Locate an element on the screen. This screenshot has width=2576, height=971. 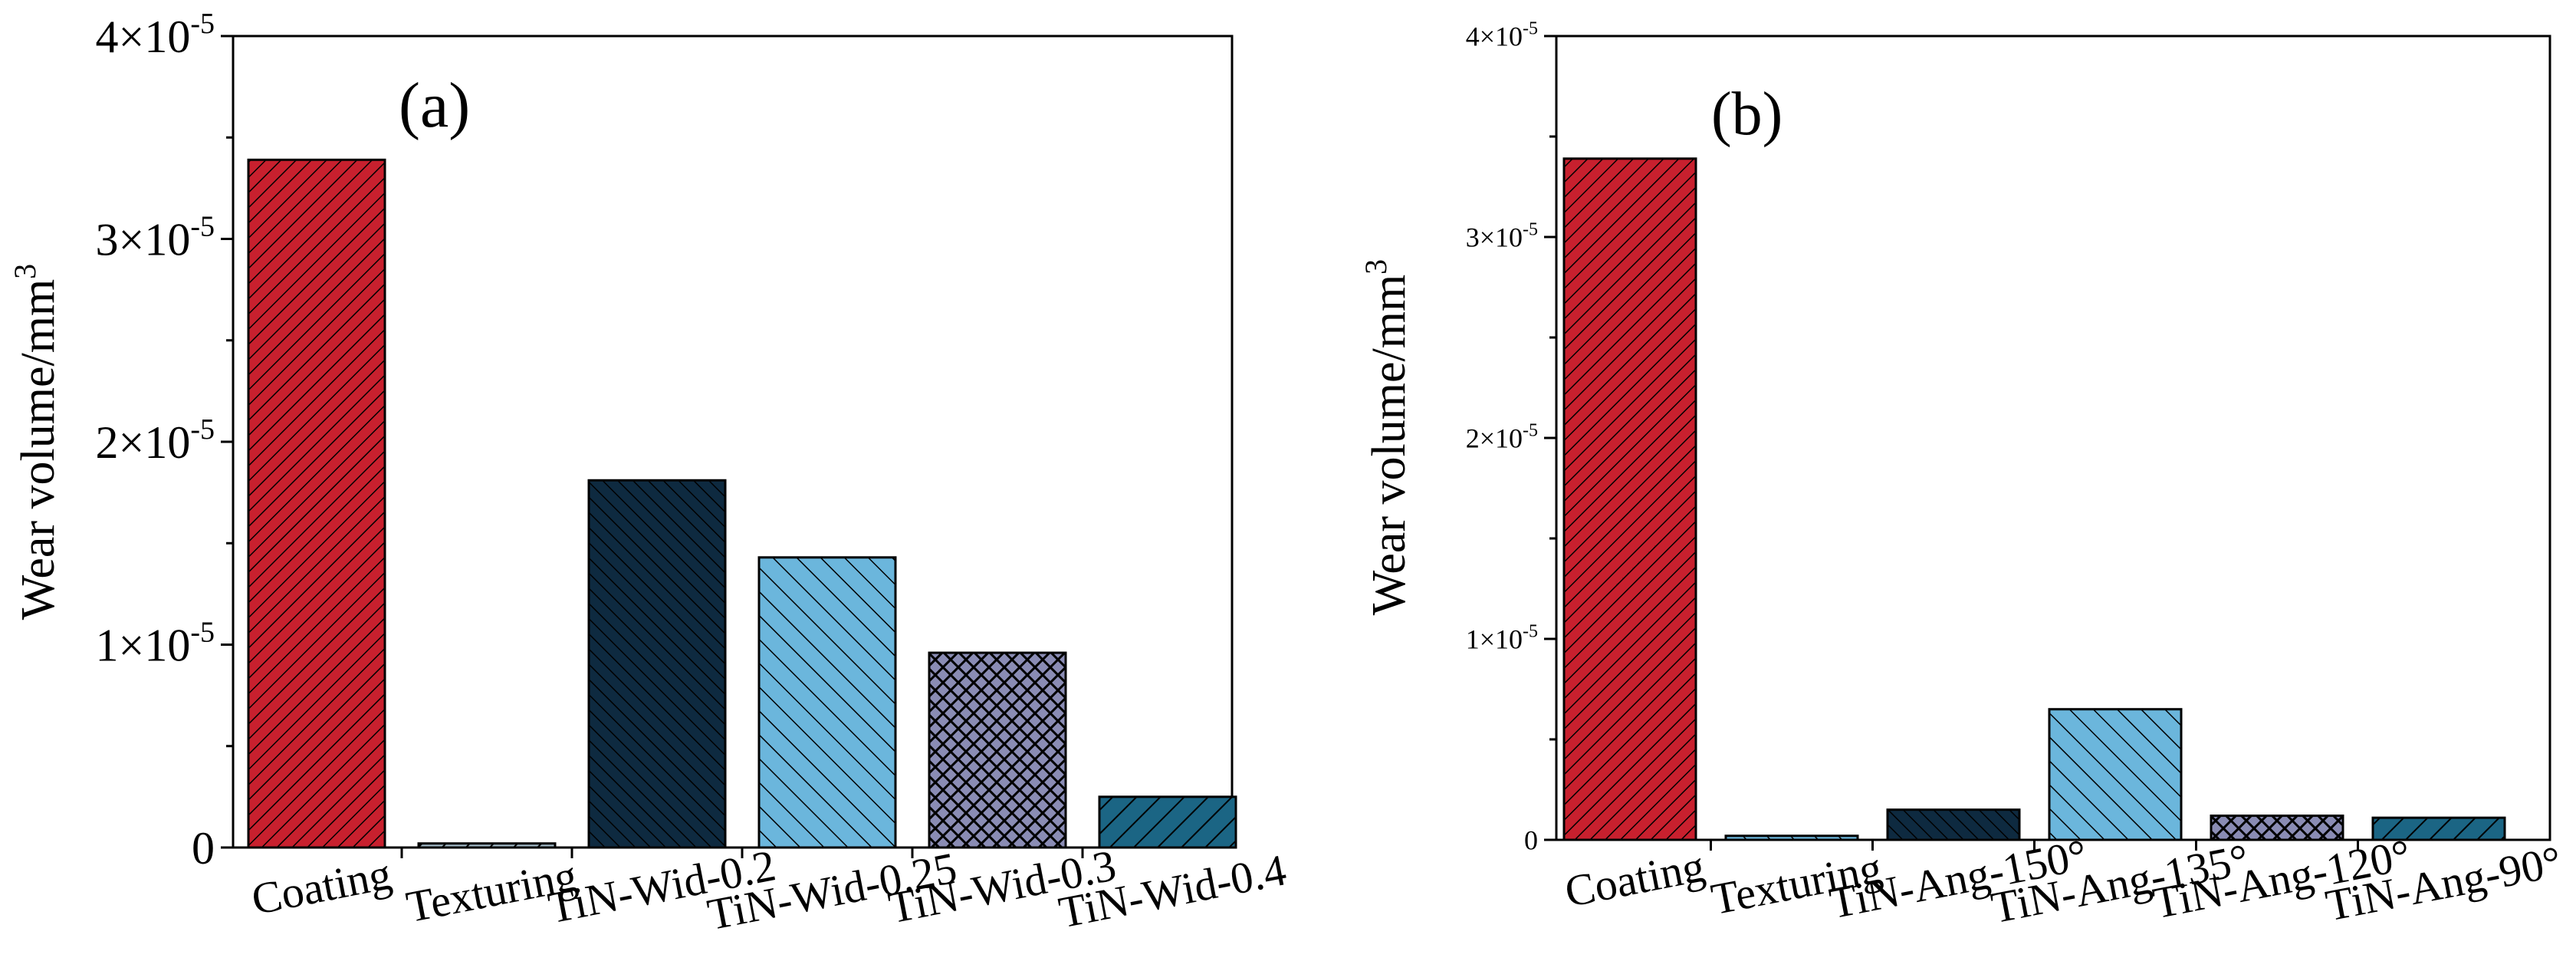
bar-tin-ang-150- is located at coordinates (1953, 825).